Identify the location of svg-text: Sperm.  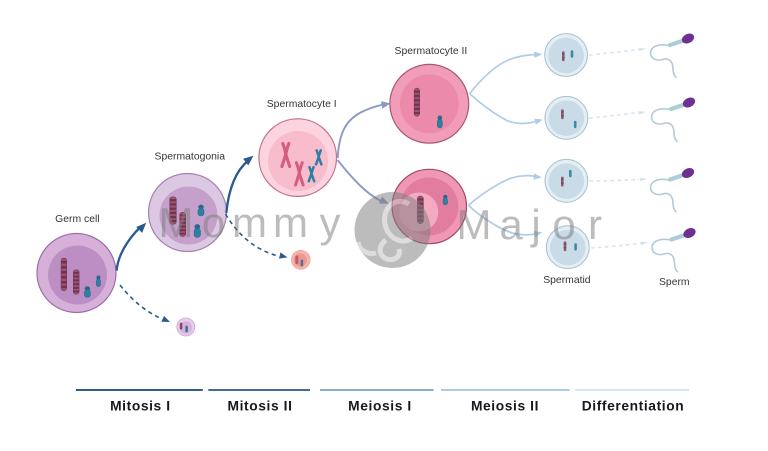
(674, 282).